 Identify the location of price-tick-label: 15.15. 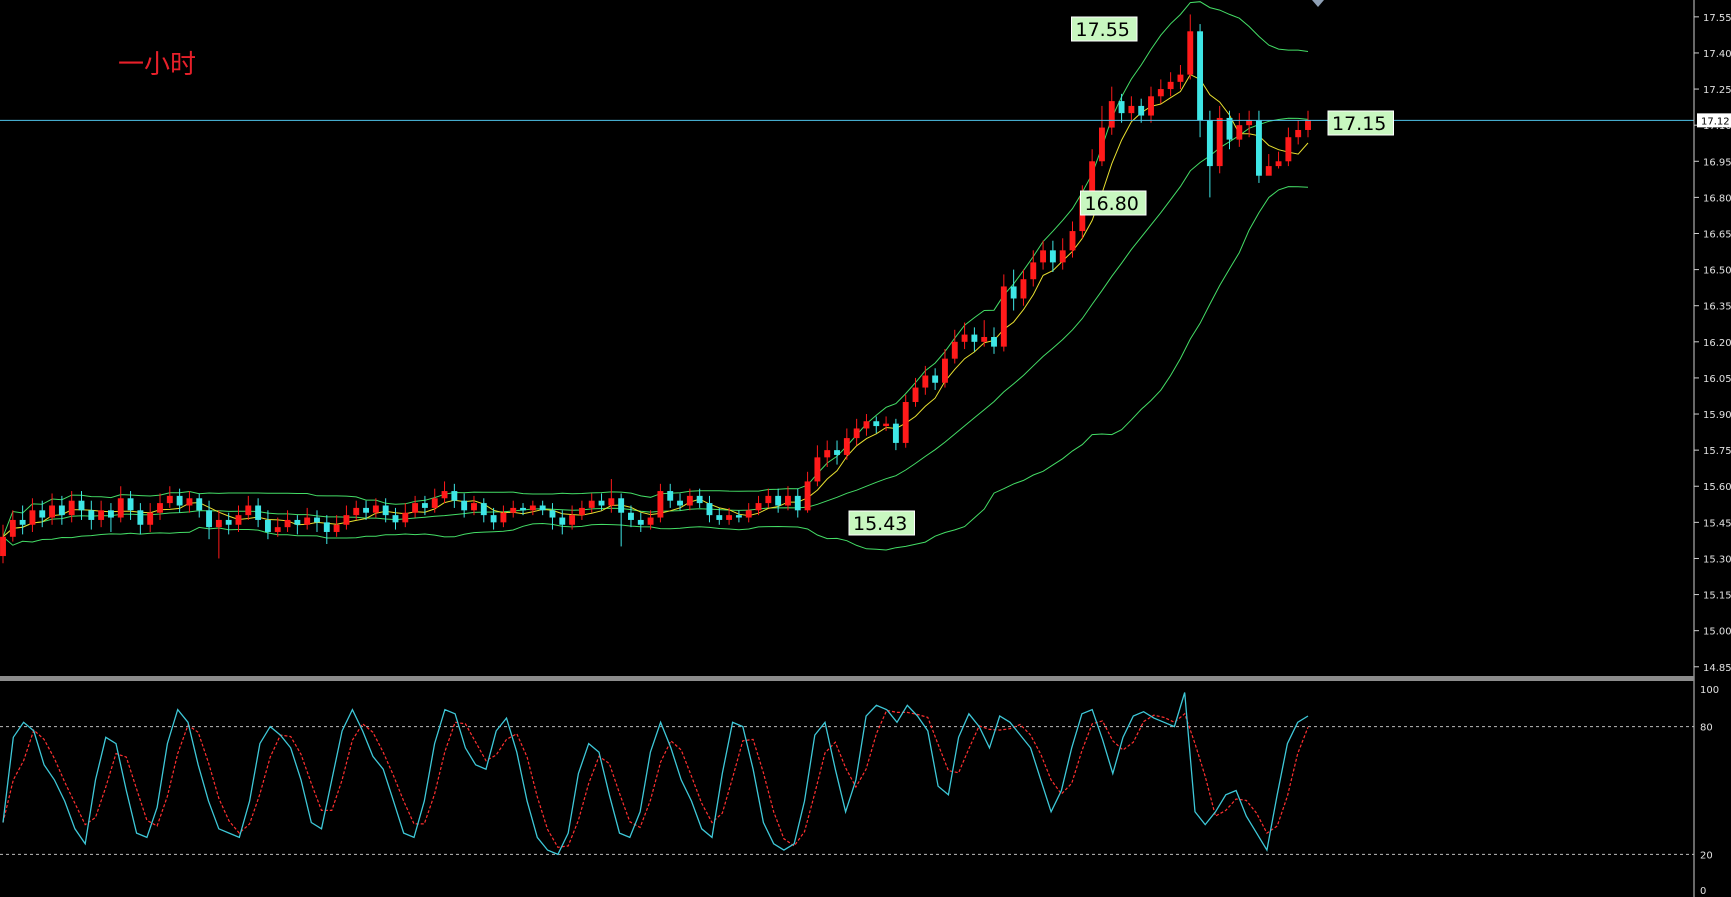
(1717, 596).